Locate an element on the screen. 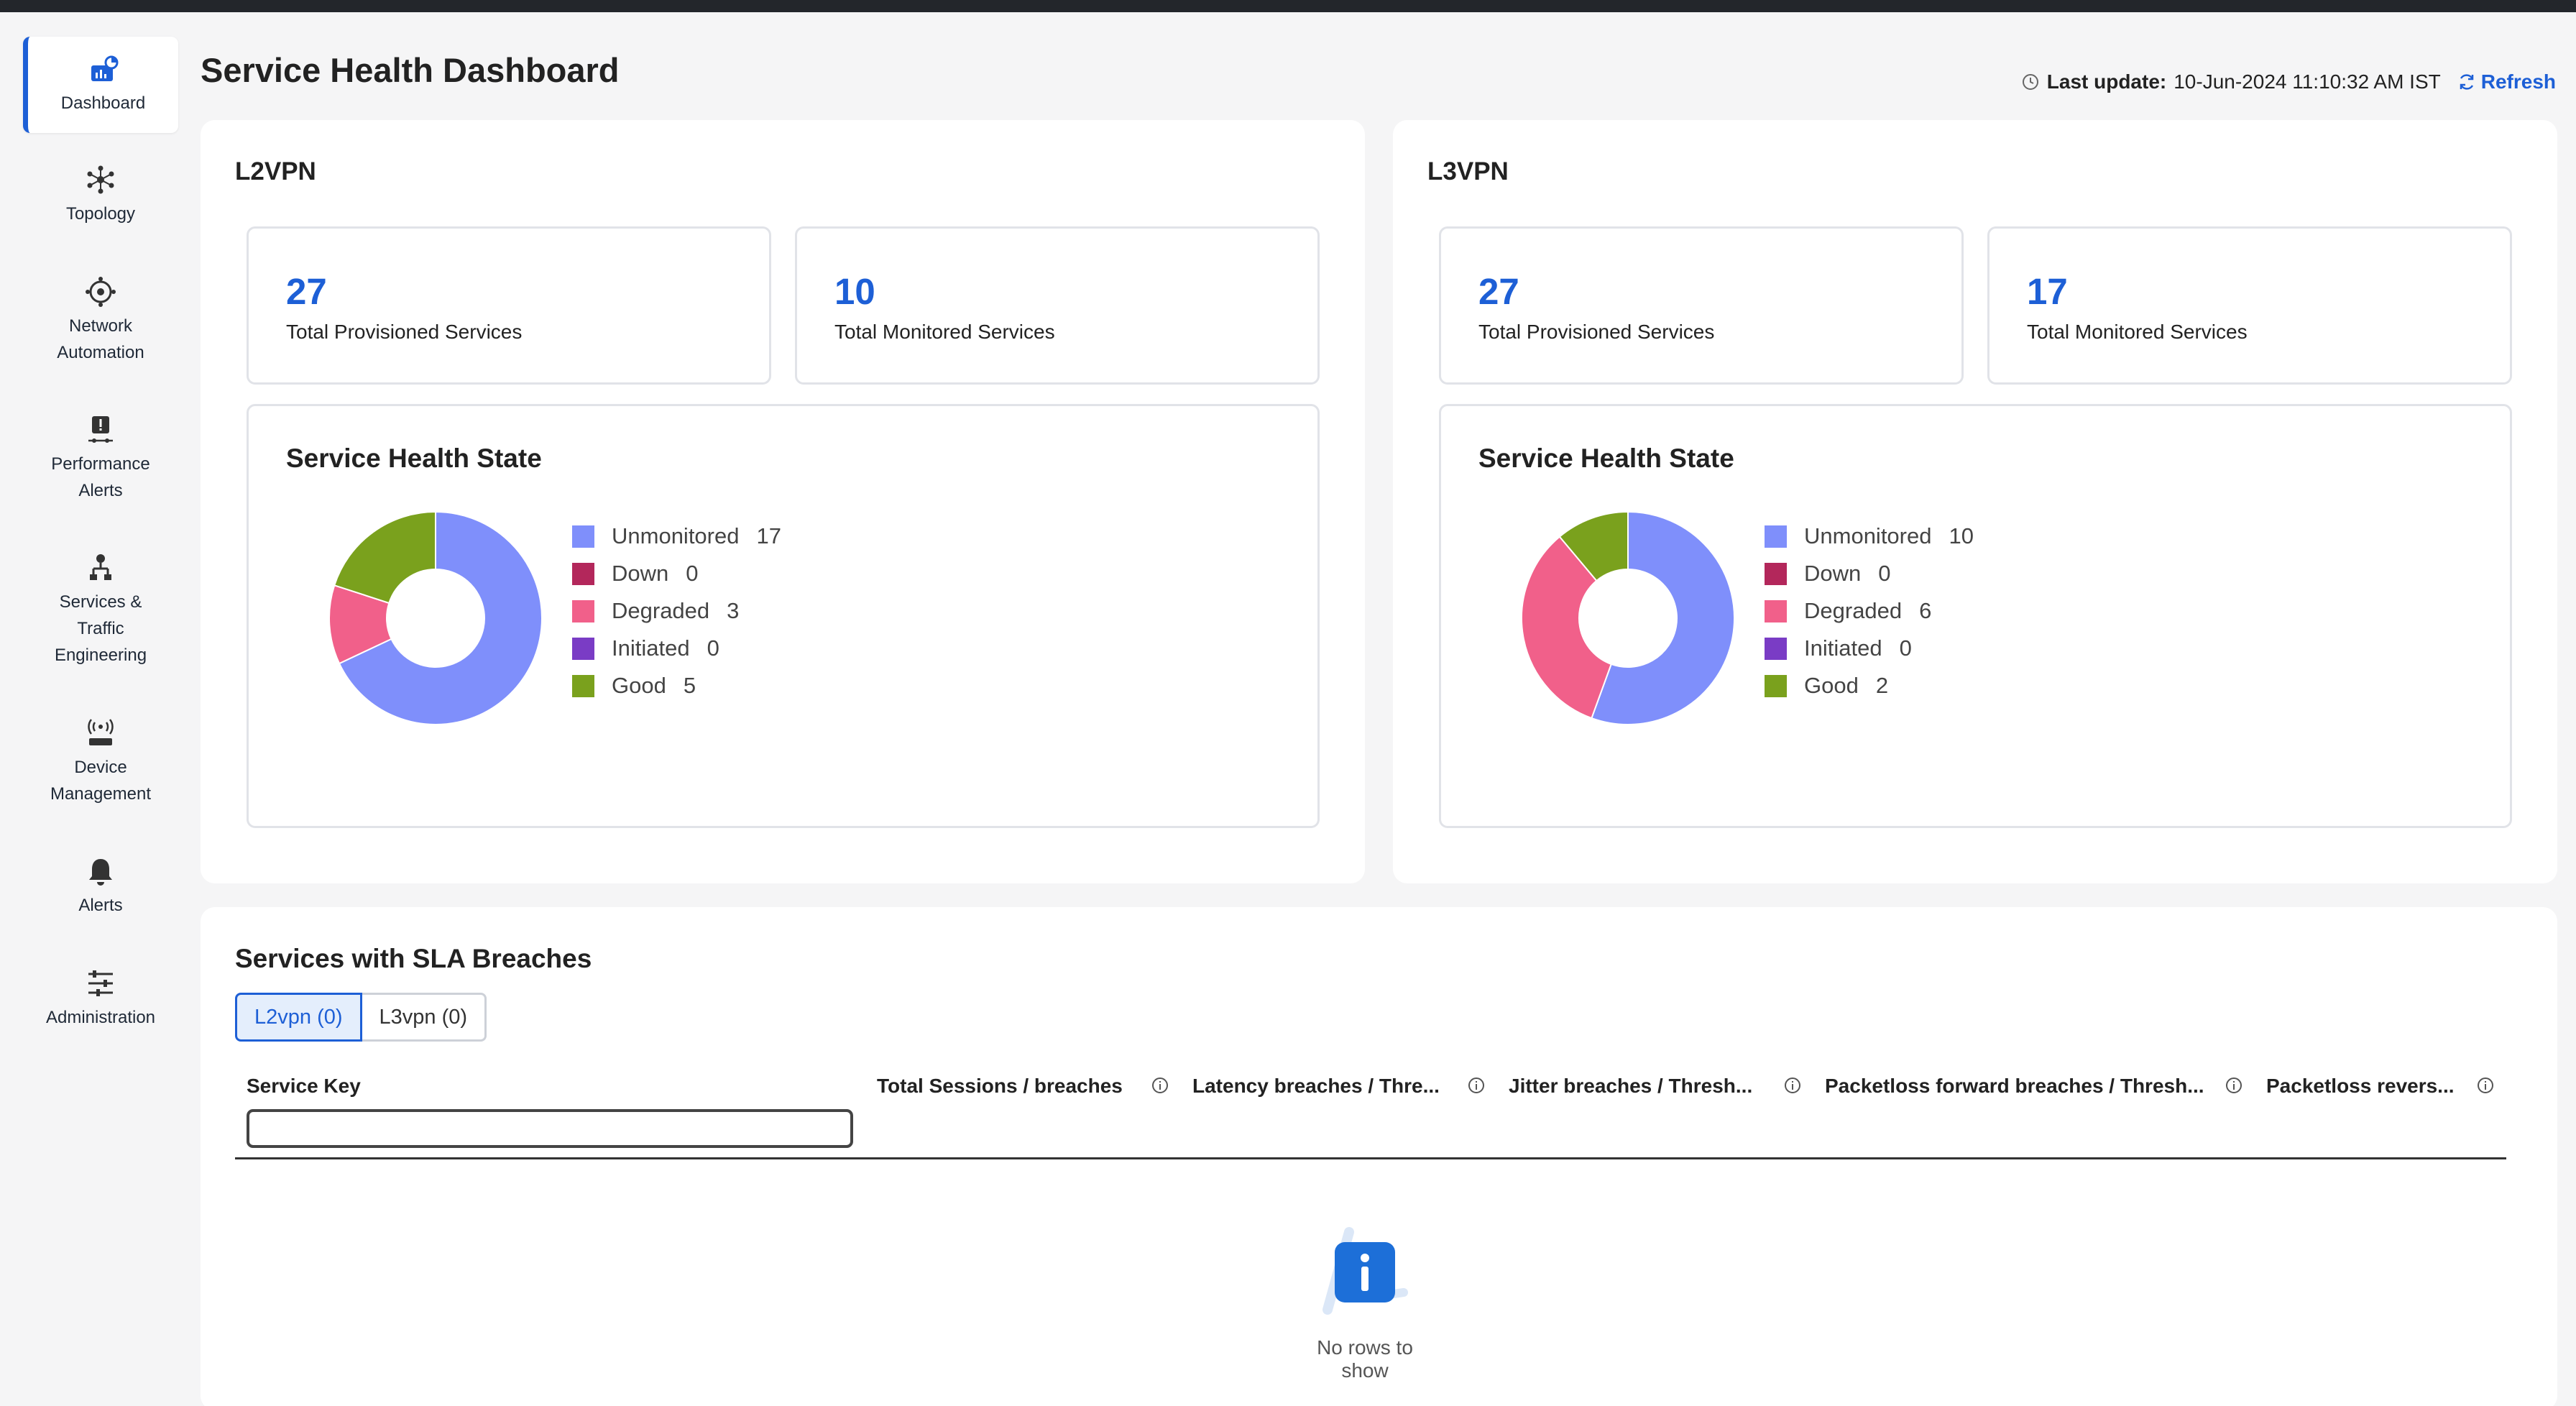 The width and height of the screenshot is (2576, 1406). services-icon is located at coordinates (100, 567).